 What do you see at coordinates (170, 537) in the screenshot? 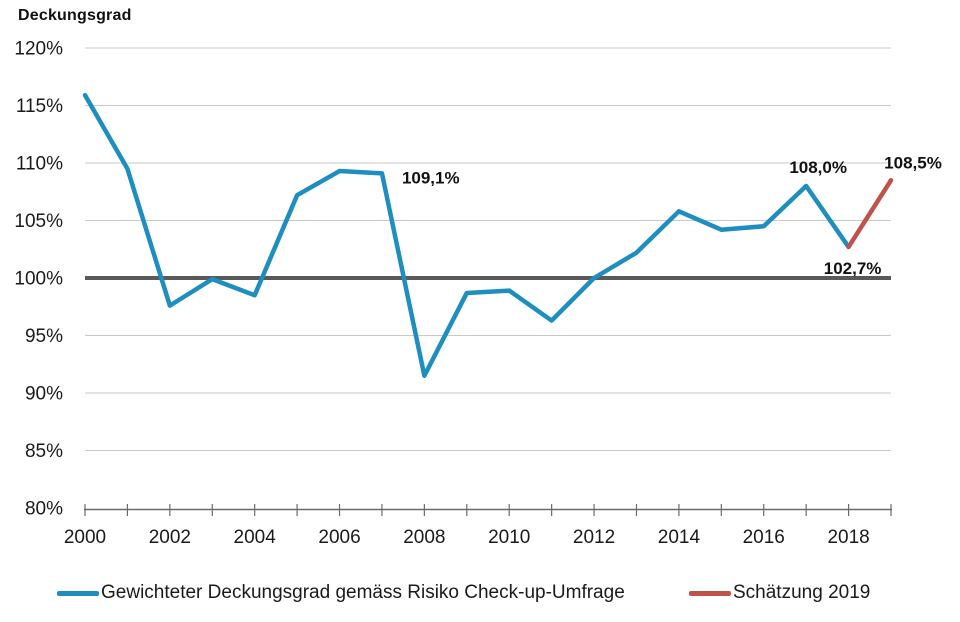
I see `x-tick-label: 2002` at bounding box center [170, 537].